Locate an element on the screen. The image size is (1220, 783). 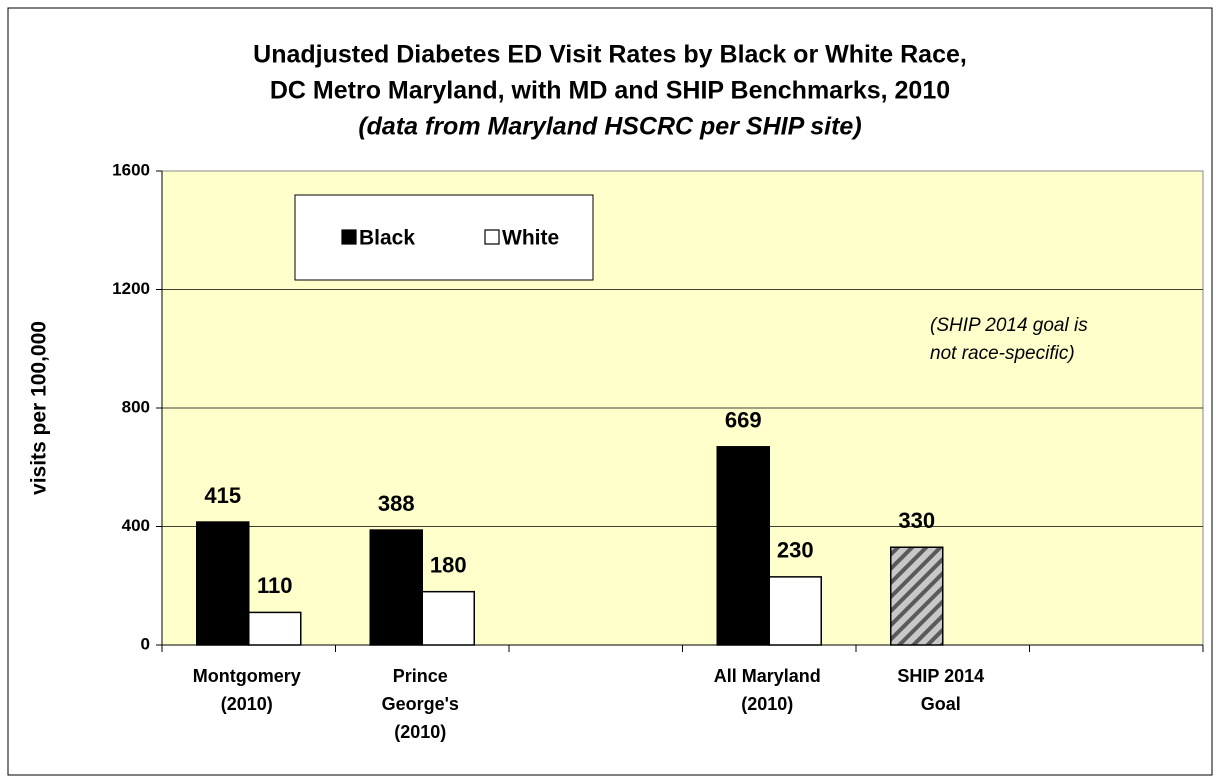
data-label: 330 is located at coordinates (916, 520).